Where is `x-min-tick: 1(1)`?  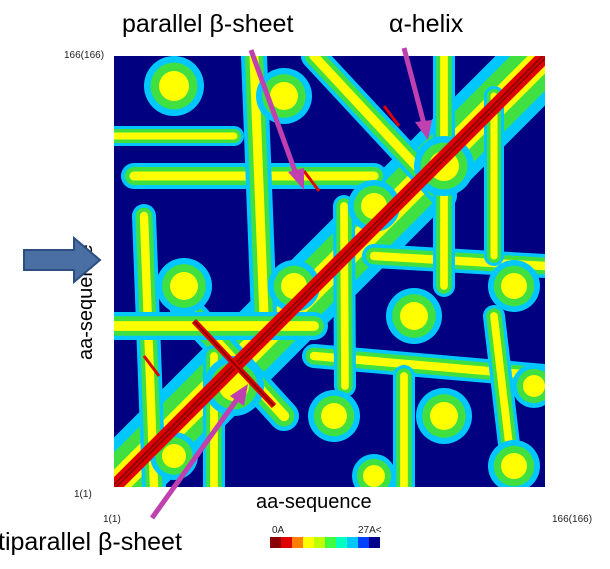
x-min-tick: 1(1) is located at coordinates (112, 519).